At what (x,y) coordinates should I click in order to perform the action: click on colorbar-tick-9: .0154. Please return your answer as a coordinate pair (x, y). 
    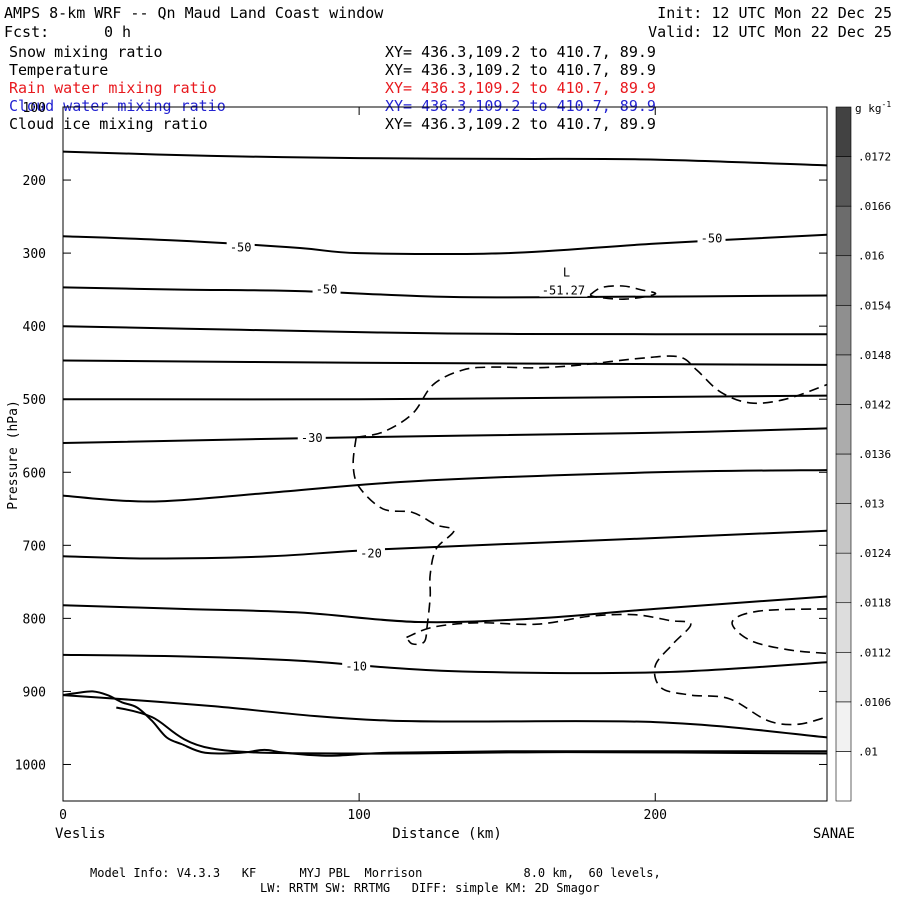
    Looking at the image, I should click on (874, 305).